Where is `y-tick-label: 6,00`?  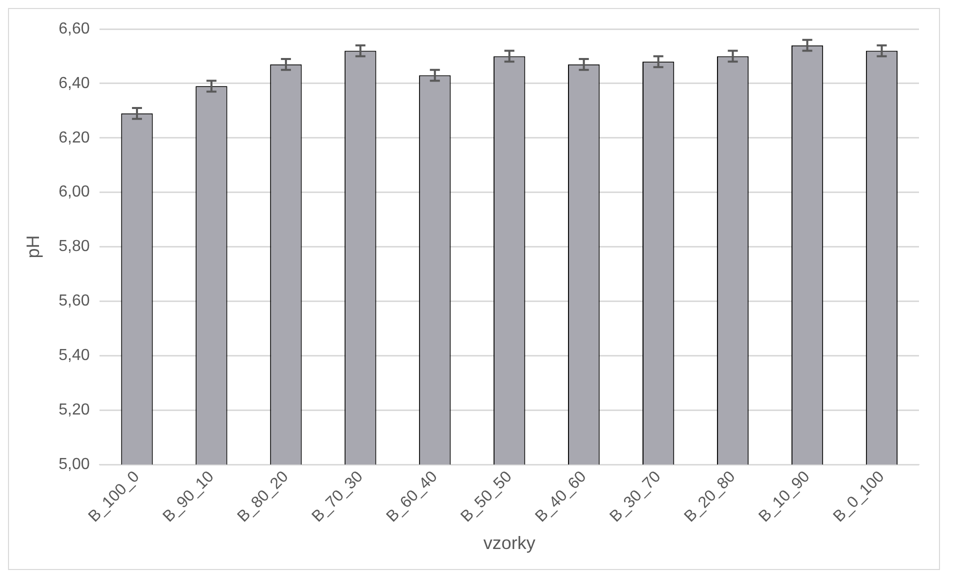 y-tick-label: 6,00 is located at coordinates (74, 192).